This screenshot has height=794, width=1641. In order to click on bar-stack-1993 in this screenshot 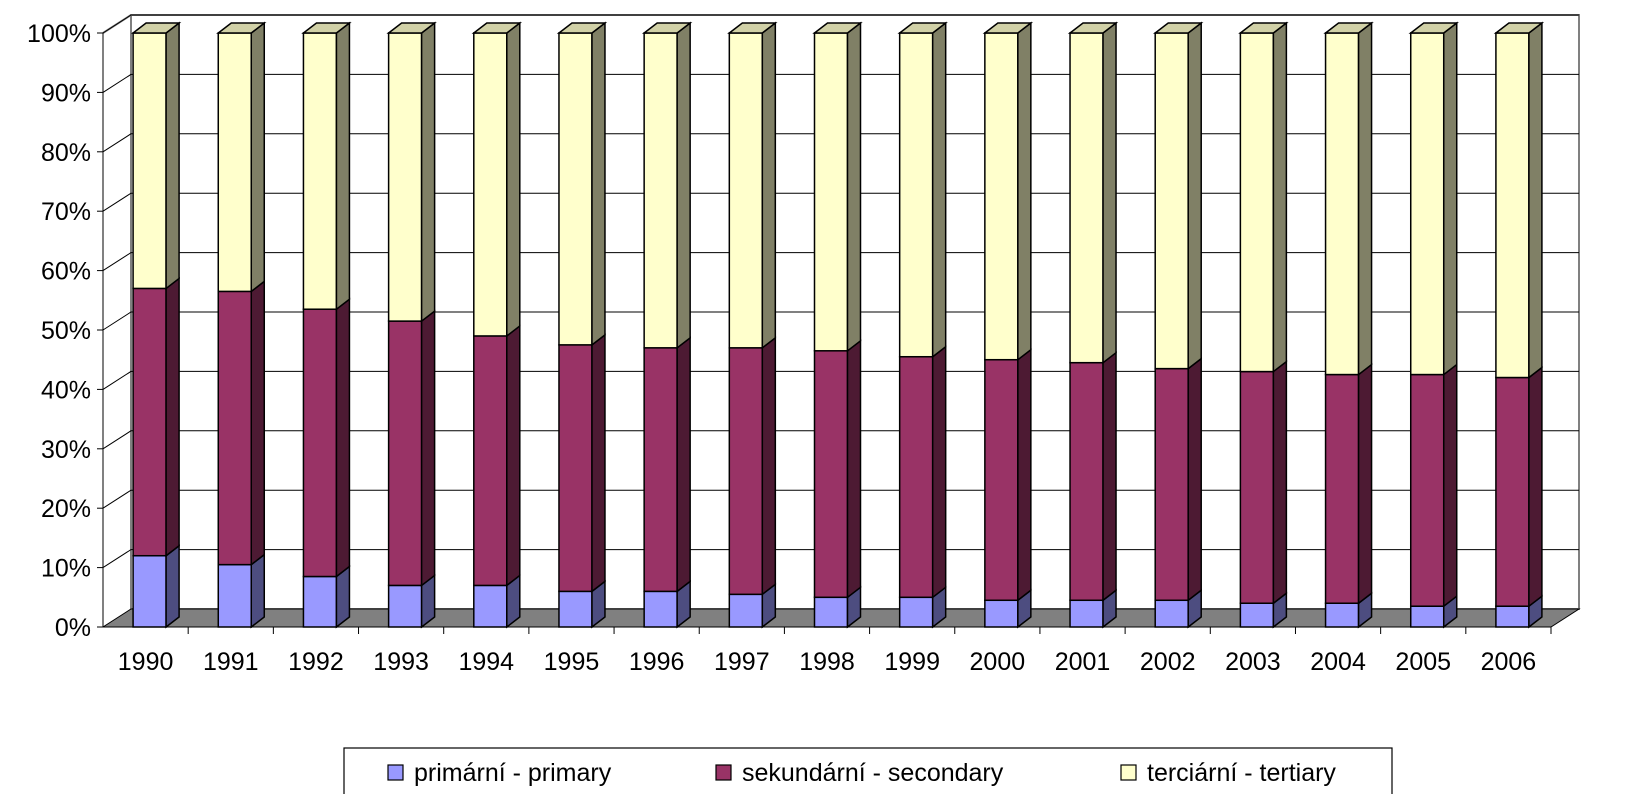, I will do `click(411, 325)`.